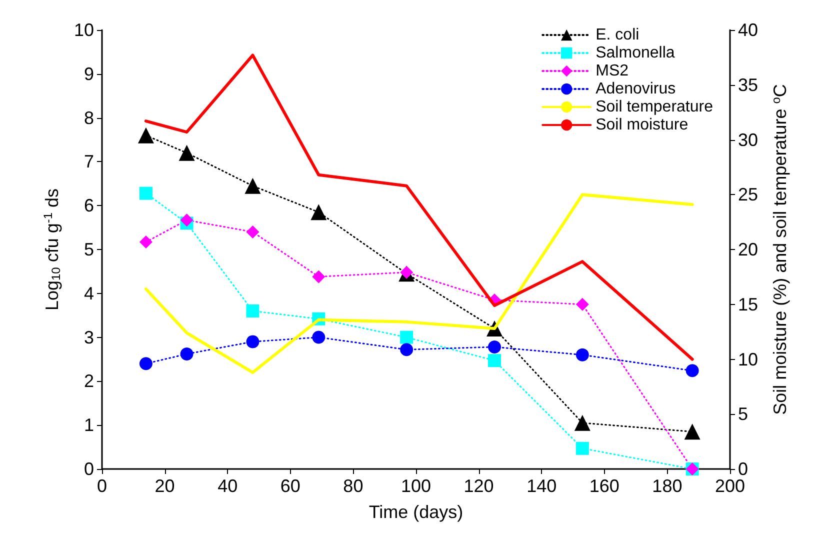 The height and width of the screenshot is (549, 816). I want to click on x-tick-label: 0, so click(102, 486).